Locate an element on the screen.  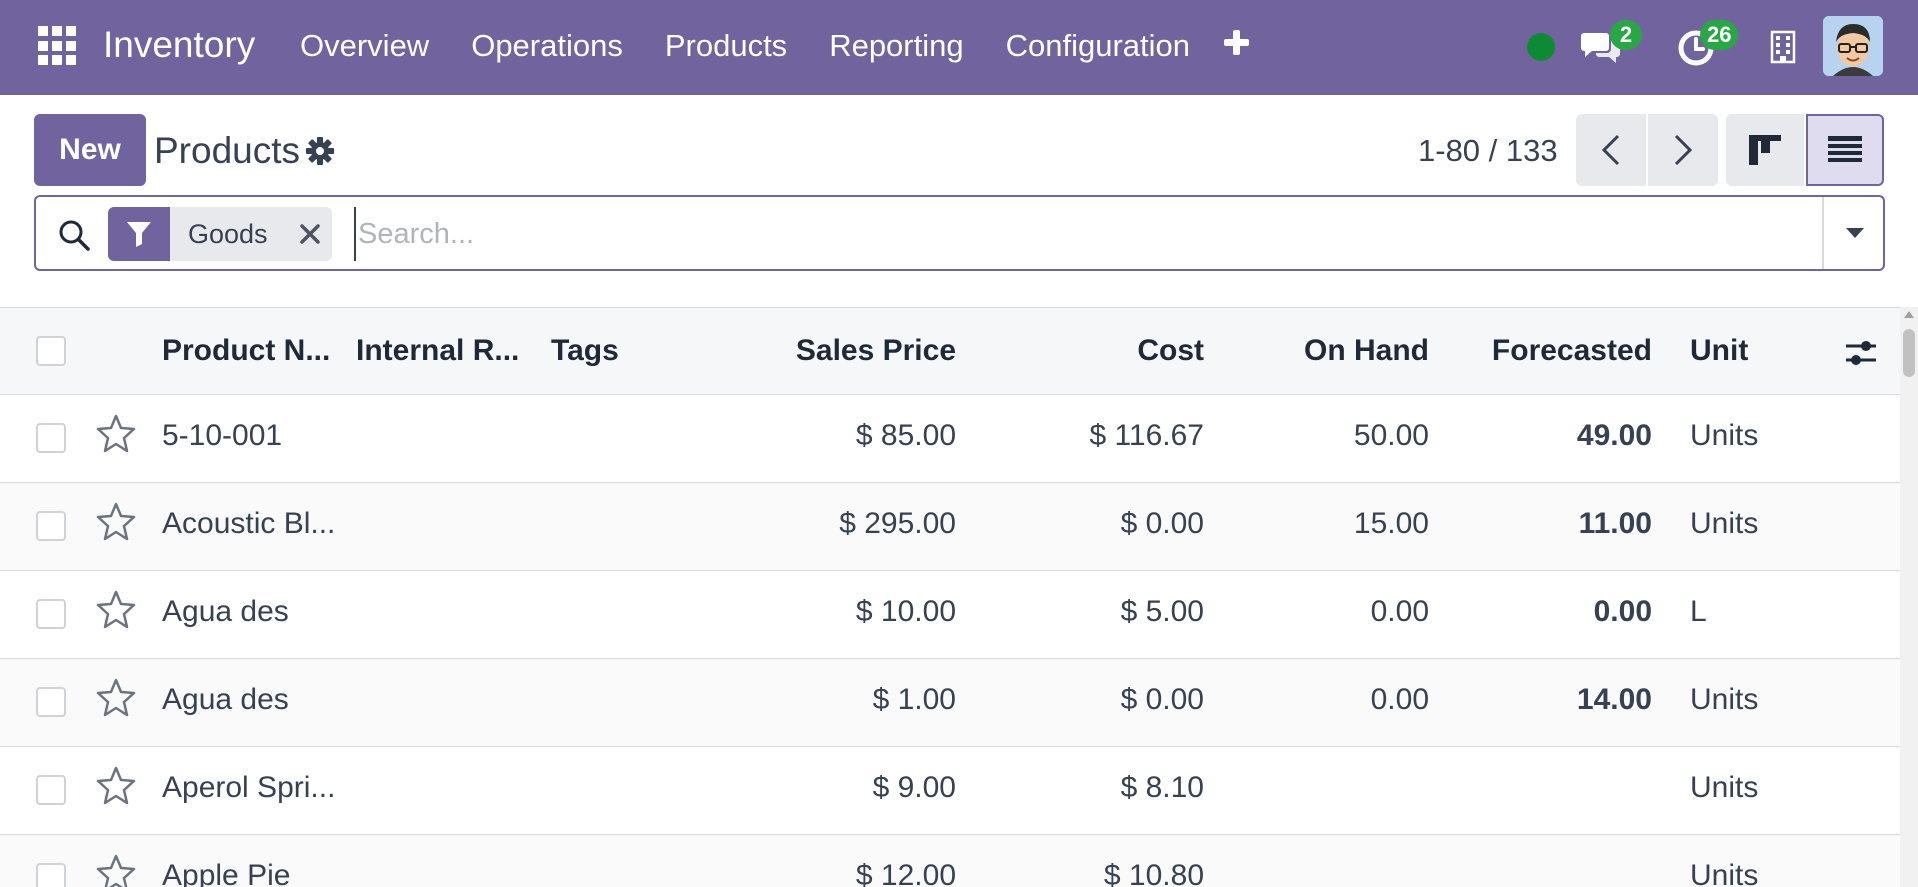
table-row: Apple Pie $ 12.00 $ 10.80 Units is located at coordinates (950, 861).